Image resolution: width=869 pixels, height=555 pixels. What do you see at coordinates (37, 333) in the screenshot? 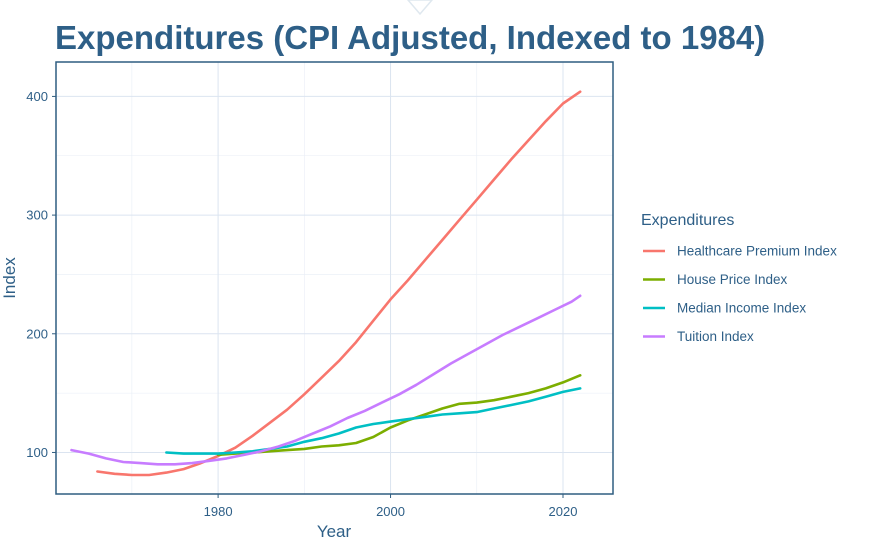
I see `y-tick-label: 200` at bounding box center [37, 333].